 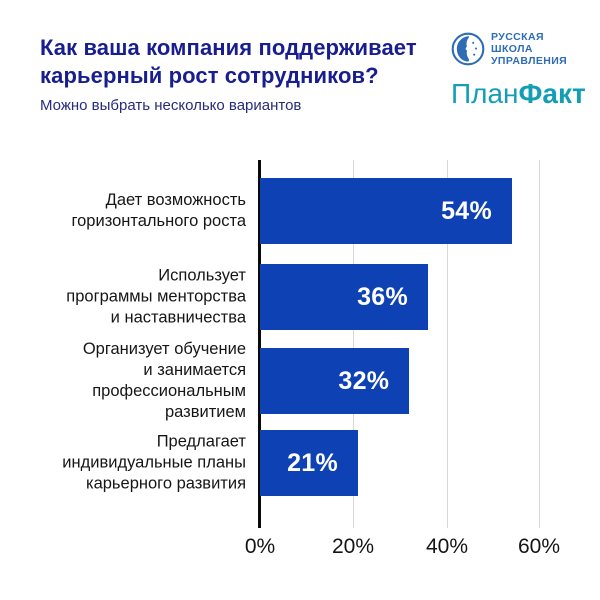 What do you see at coordinates (158, 210) in the screenshot?
I see `category-label: Дает возможность горизонтального роста` at bounding box center [158, 210].